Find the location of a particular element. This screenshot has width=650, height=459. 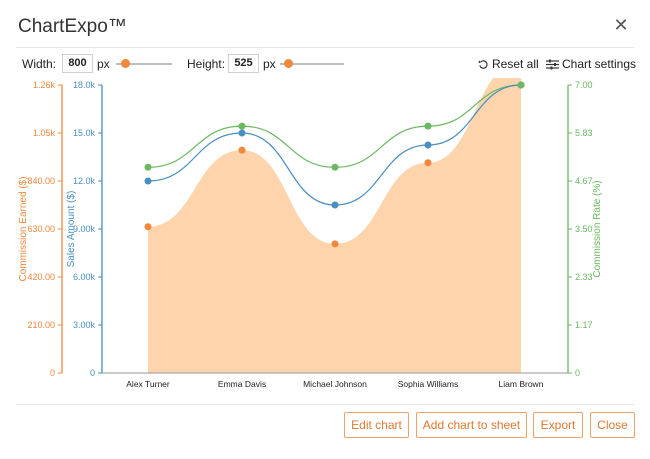

width-slider-handle is located at coordinates (125, 63).